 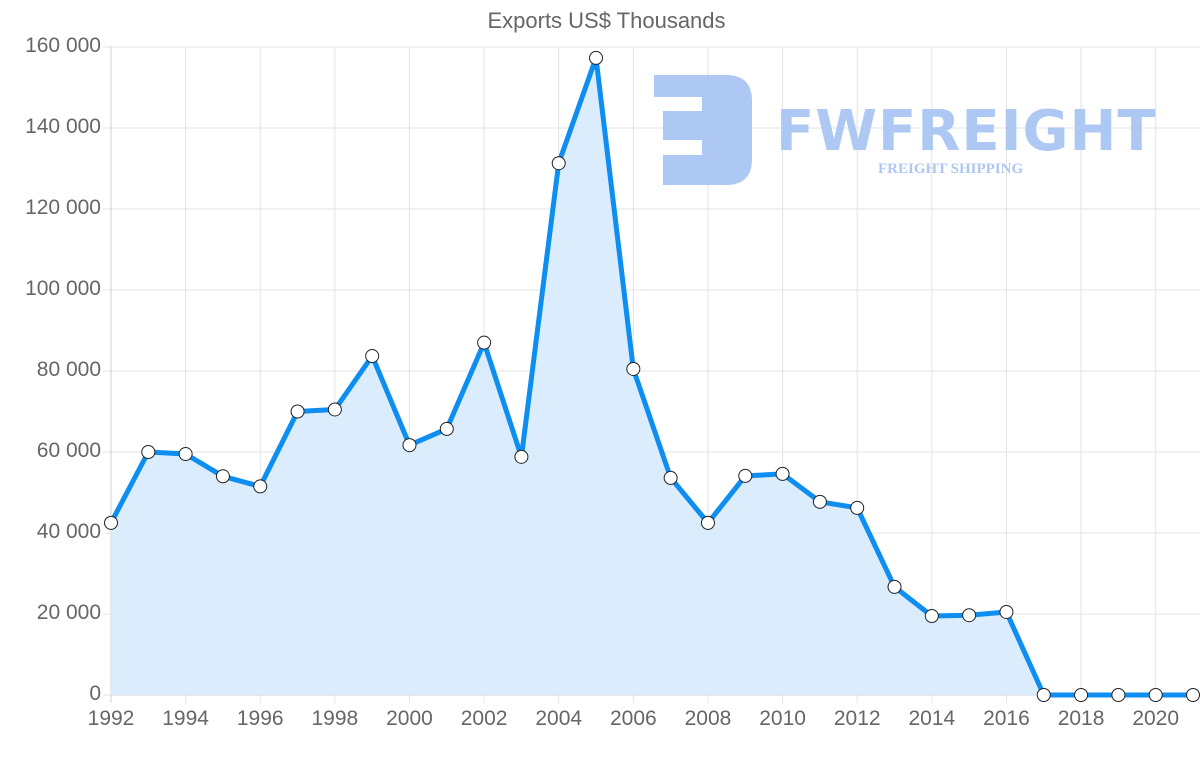 What do you see at coordinates (68, 450) in the screenshot?
I see `y-tick-label: 60 000` at bounding box center [68, 450].